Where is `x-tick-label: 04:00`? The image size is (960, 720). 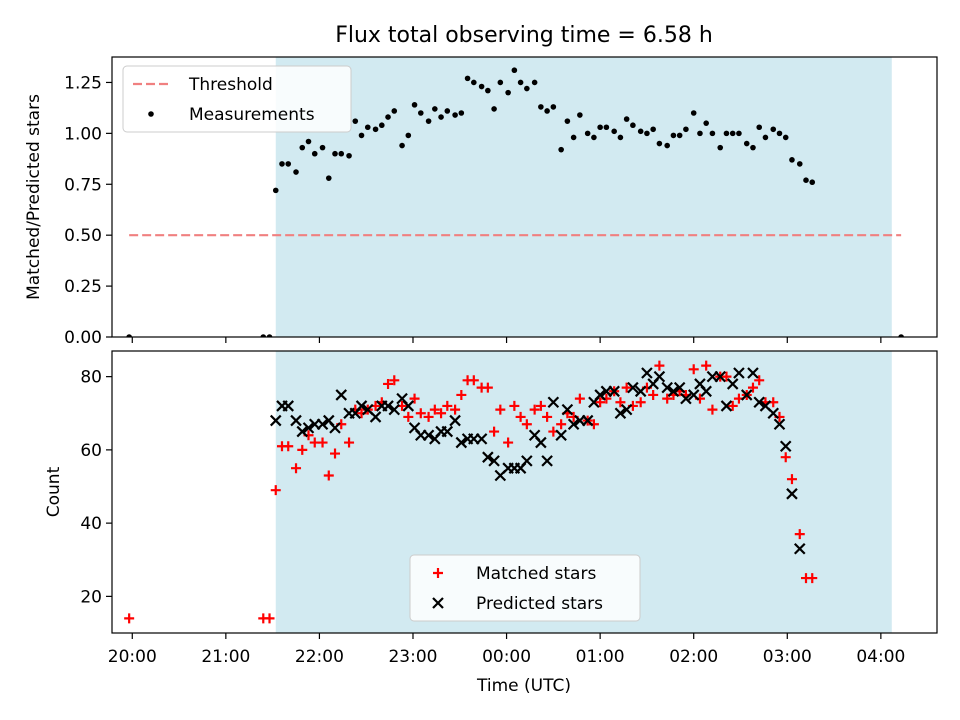 x-tick-label: 04:00 is located at coordinates (880, 657).